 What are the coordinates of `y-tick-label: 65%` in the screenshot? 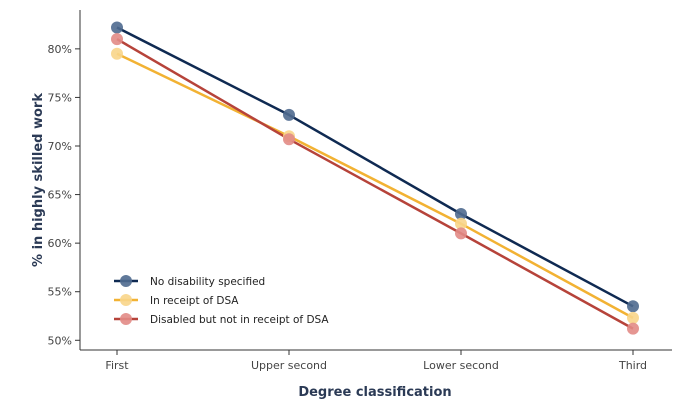 It's located at (60, 195).